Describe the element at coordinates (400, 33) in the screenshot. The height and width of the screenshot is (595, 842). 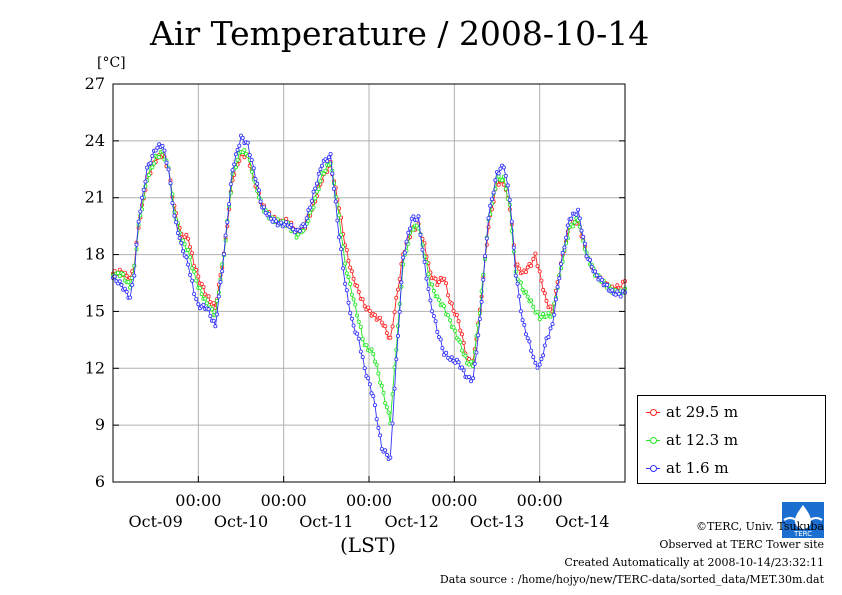
I see `chart-title: Air Temperature / 2008-10-14` at that location.